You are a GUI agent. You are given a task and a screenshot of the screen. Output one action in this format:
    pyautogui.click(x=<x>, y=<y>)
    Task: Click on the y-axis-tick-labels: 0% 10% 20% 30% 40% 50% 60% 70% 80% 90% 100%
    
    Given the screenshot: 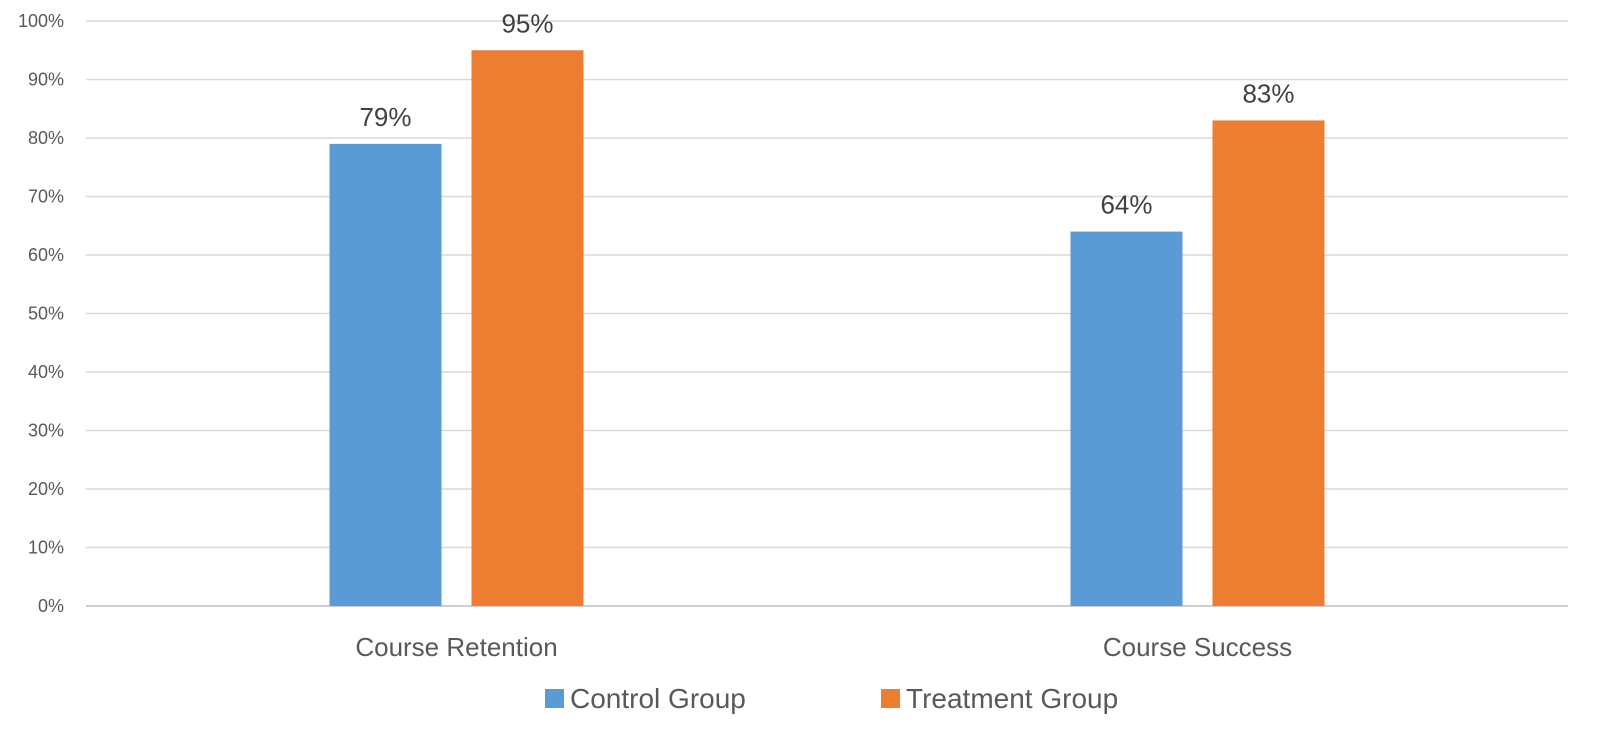 What is the action you would take?
    pyautogui.click(x=41, y=313)
    